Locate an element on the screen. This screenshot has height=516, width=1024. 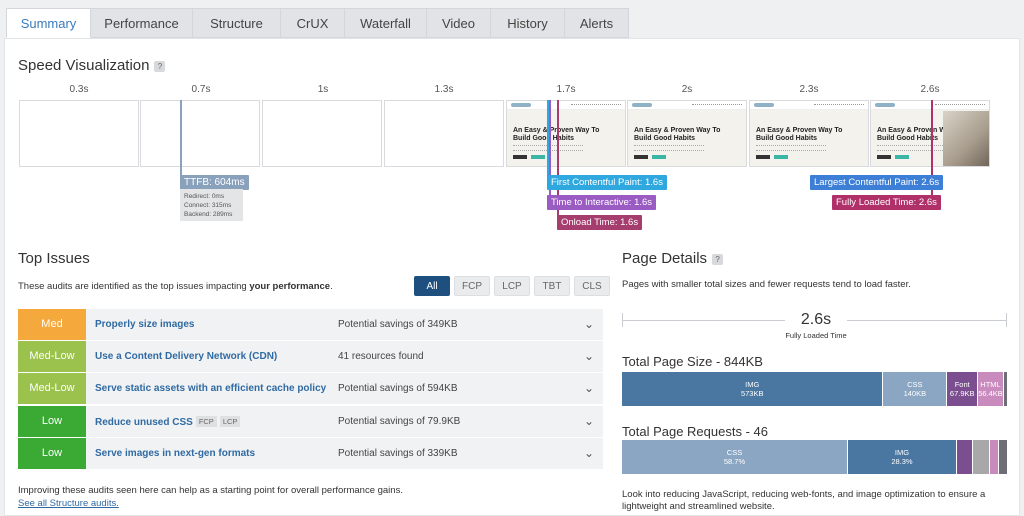
severity-badge: Med-Low is located at coordinates (52, 388).